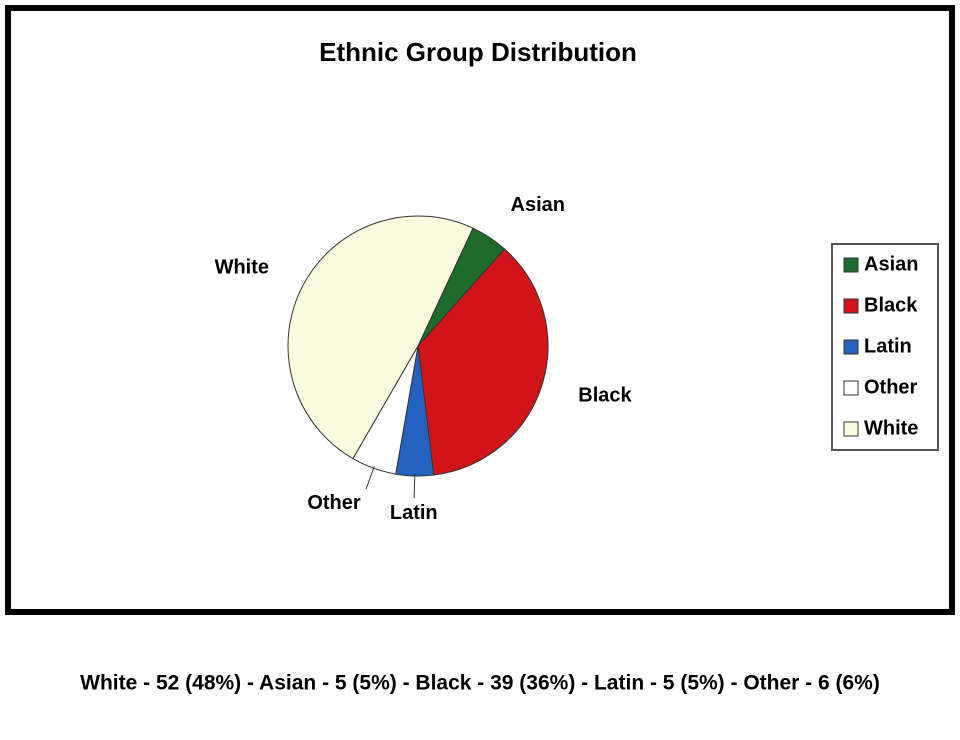 This screenshot has height=740, width=960. What do you see at coordinates (478, 52) in the screenshot?
I see `chart-title: Ethnic Group Distribution` at bounding box center [478, 52].